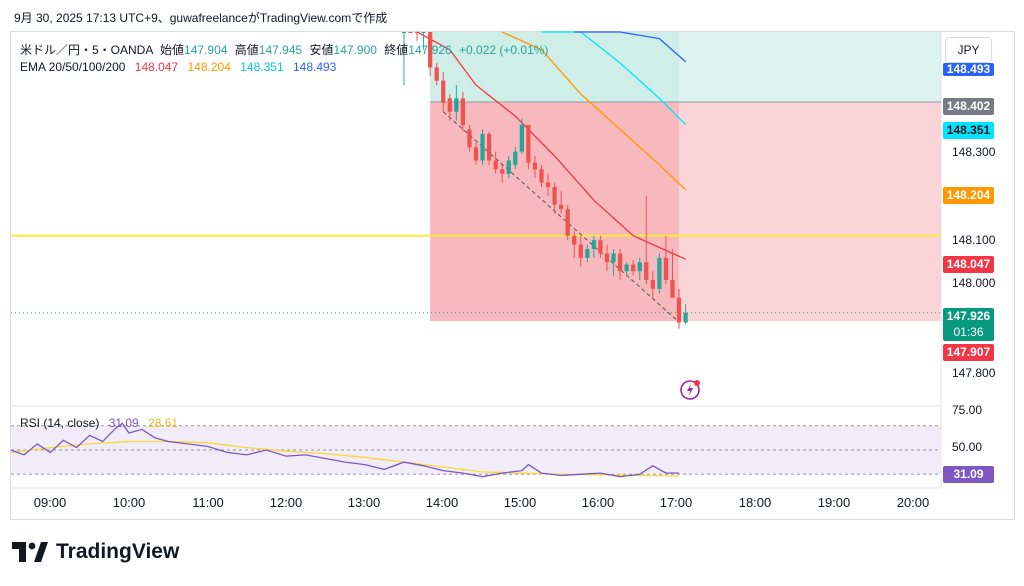 This screenshot has height=586, width=1024. I want to click on time-tick: 09:00, so click(50, 502).